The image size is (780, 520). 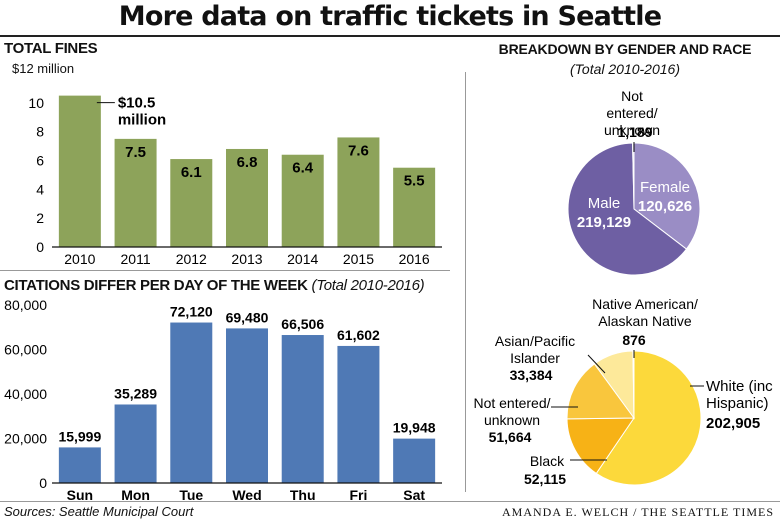 I want to click on section-divider, so click(x=225, y=270).